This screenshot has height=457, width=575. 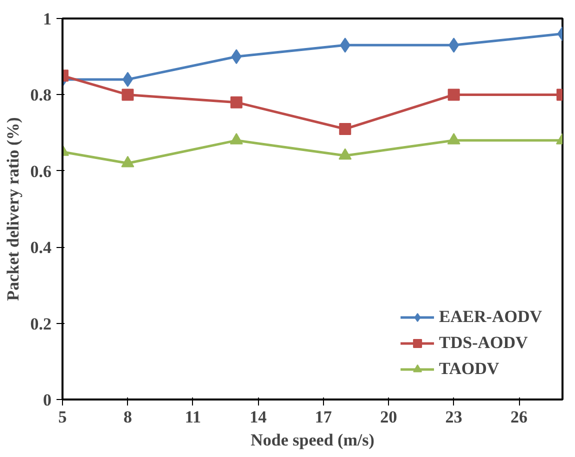 What do you see at coordinates (41, 95) in the screenshot?
I see `y-tick-label: 0.8` at bounding box center [41, 95].